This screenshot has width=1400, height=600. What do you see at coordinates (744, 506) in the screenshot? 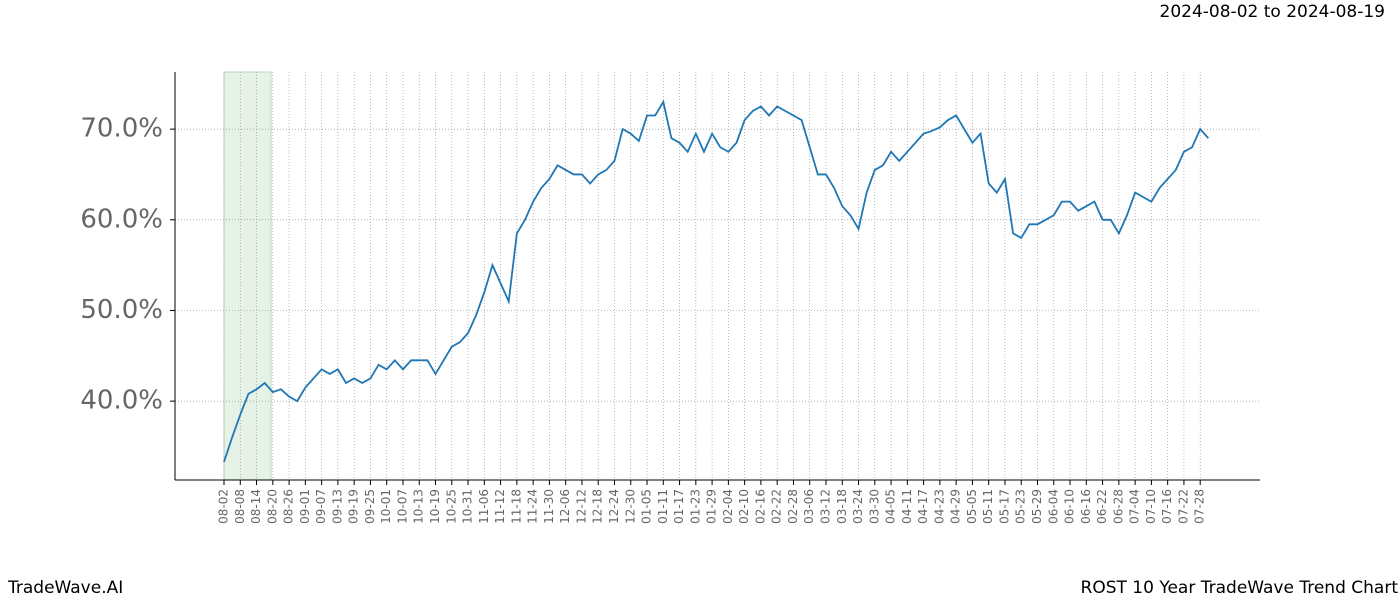
I see `x-tick-label: 02-10` at bounding box center [744, 506].